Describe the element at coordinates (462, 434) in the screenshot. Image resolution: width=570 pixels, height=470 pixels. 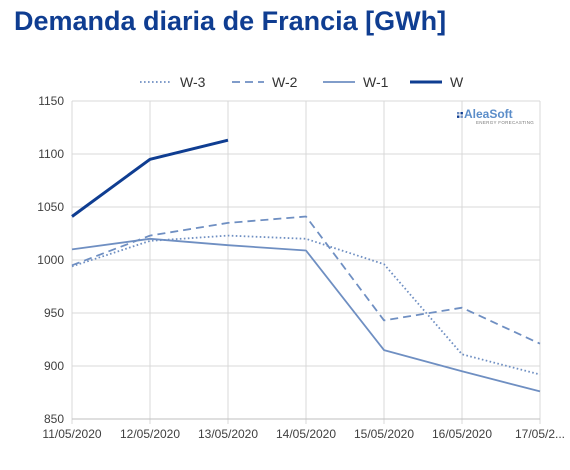
I see `x-tick-label: 16/05/2020` at that location.